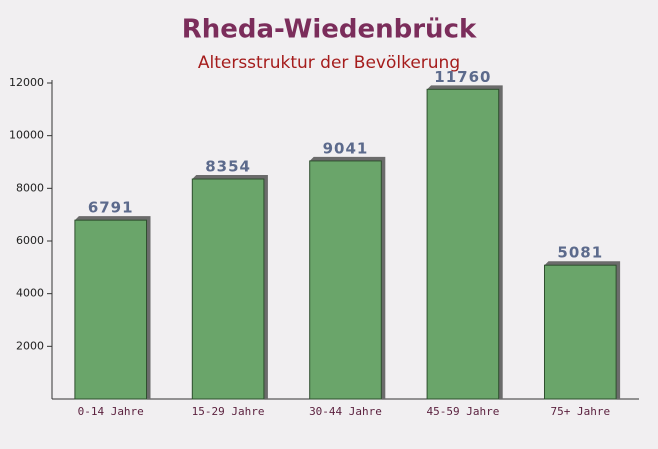 The image size is (658, 449). What do you see at coordinates (462, 411) in the screenshot?
I see `x-tick-label: 45-59 Jahre` at bounding box center [462, 411].